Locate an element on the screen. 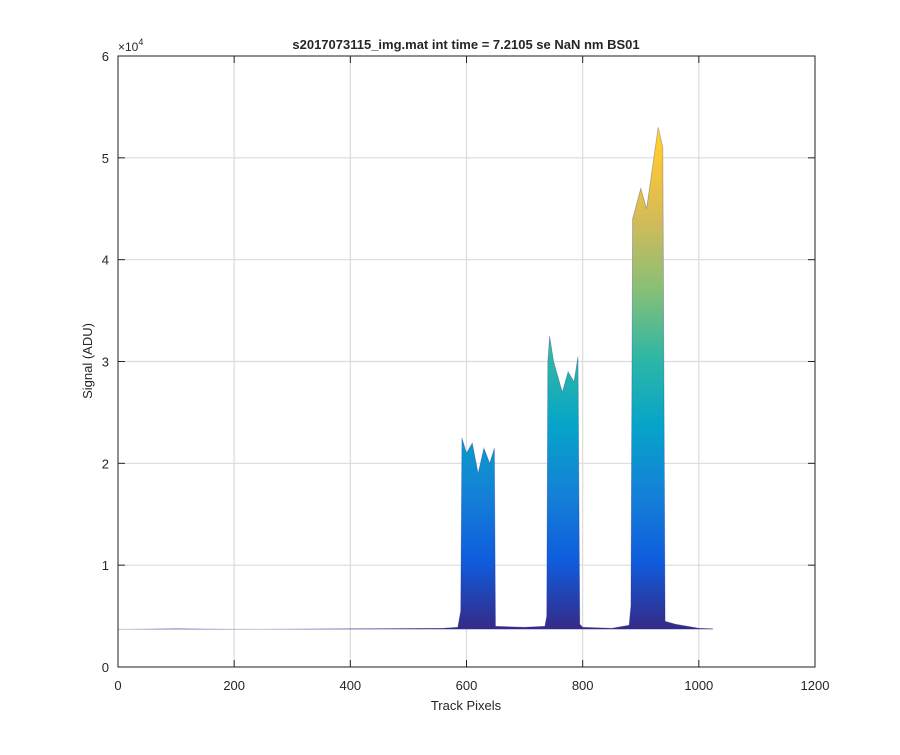 The image size is (900, 755). x-tick-label: 200 is located at coordinates (234, 685).